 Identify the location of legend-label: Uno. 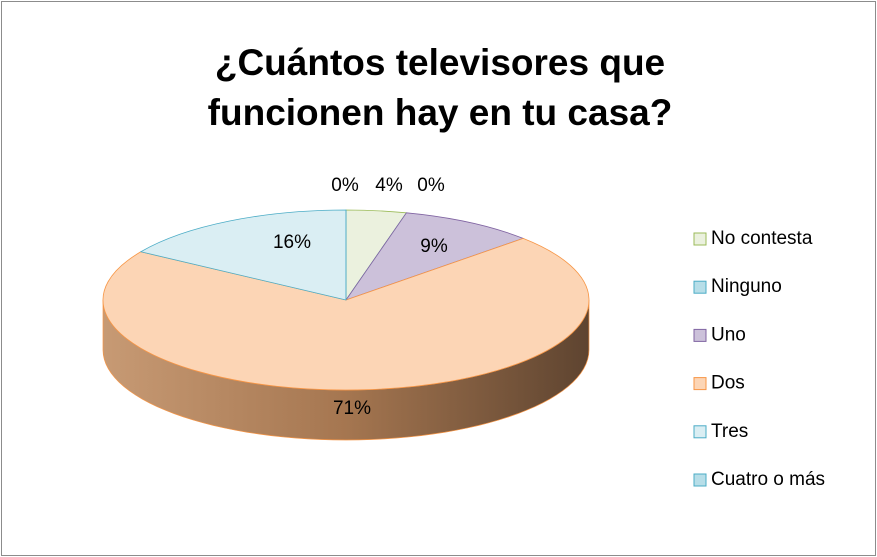
(728, 334).